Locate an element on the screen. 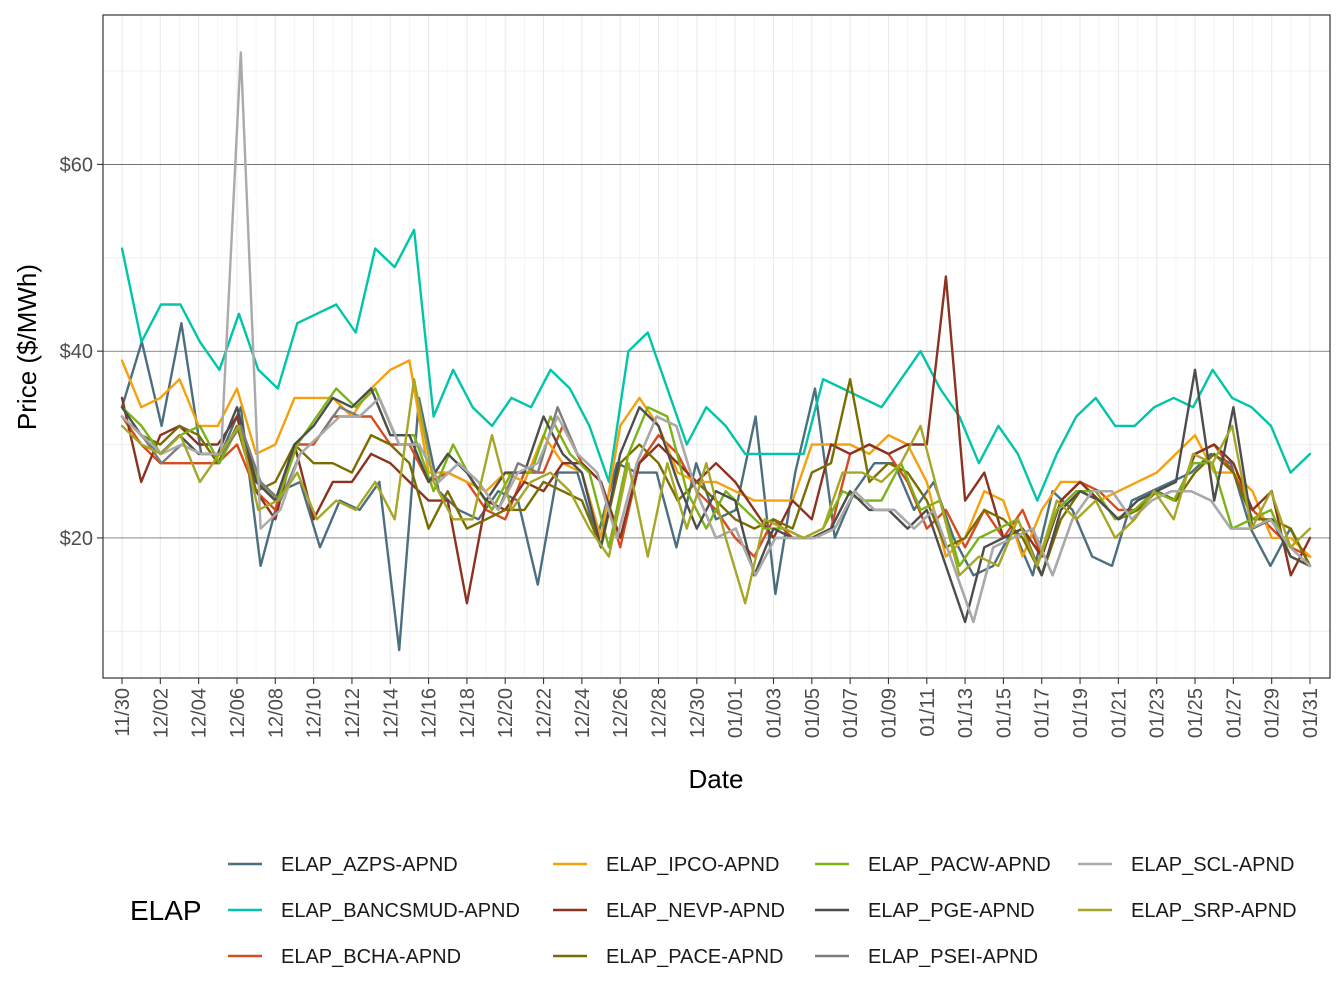 Image resolution: width=1344 pixels, height=1008 pixels. legend-label: ELAP_PACE-APND is located at coordinates (694, 957).